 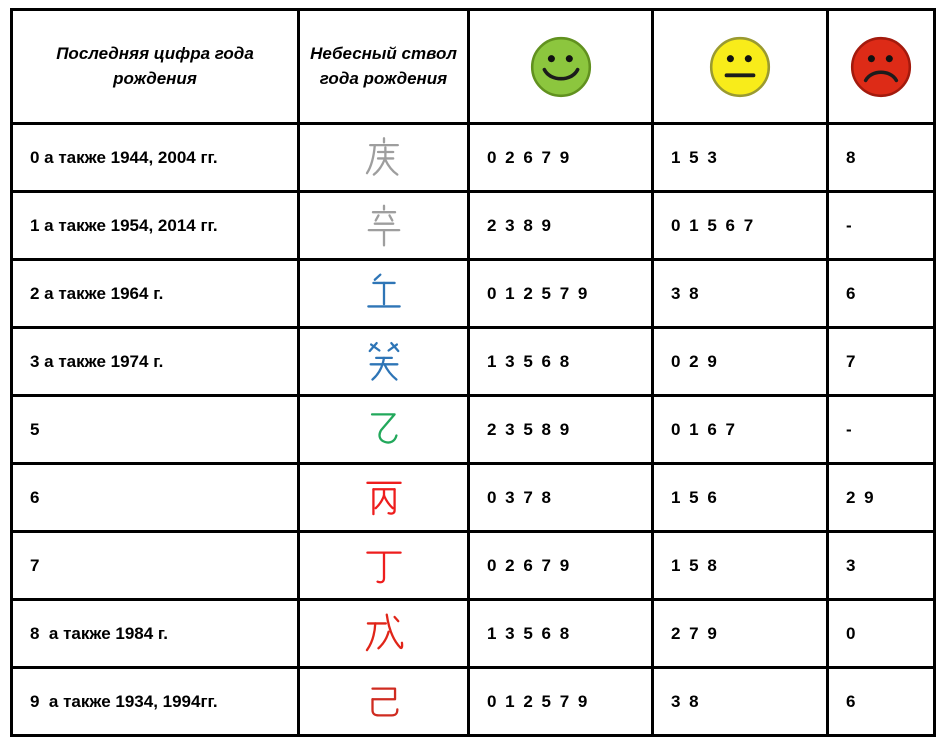 What do you see at coordinates (740, 225) in the screenshot?
I see `neutral-years-cell: 0 1 5 6 7` at bounding box center [740, 225].